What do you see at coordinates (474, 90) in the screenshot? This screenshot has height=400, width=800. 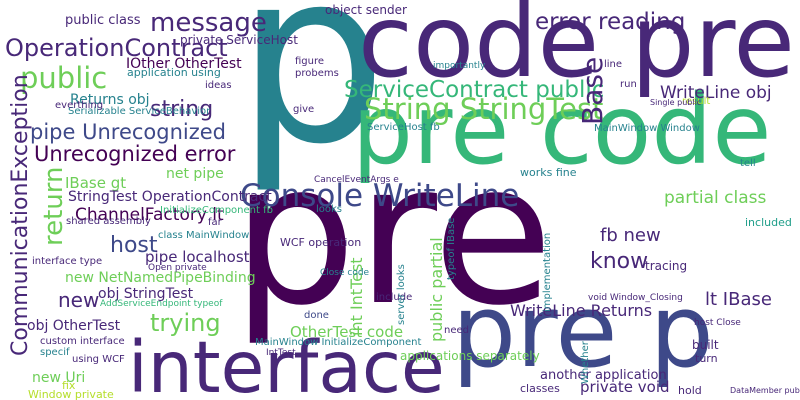 I see `word: ServiceContract public` at bounding box center [474, 90].